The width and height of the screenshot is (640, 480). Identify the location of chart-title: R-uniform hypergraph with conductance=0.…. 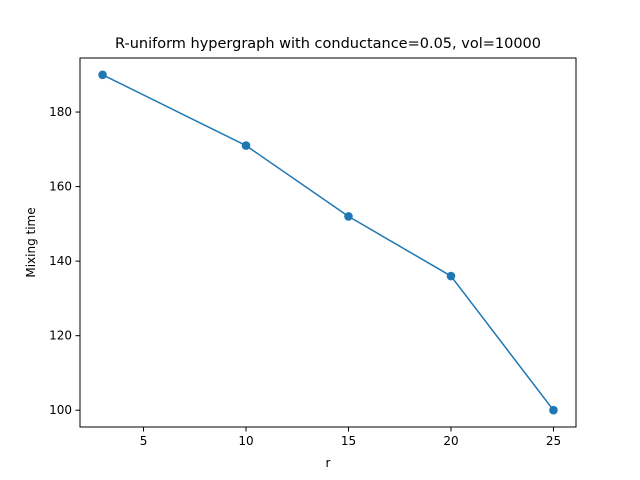
(328, 44).